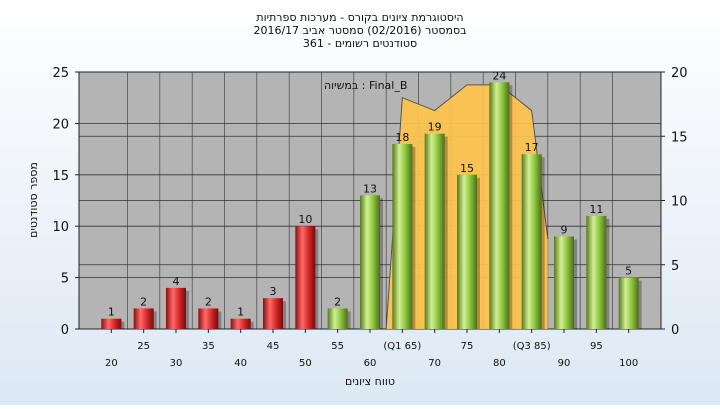  Describe the element at coordinates (33, 200) in the screenshot. I see `y-axis-label: מספר סטודנטים` at that location.